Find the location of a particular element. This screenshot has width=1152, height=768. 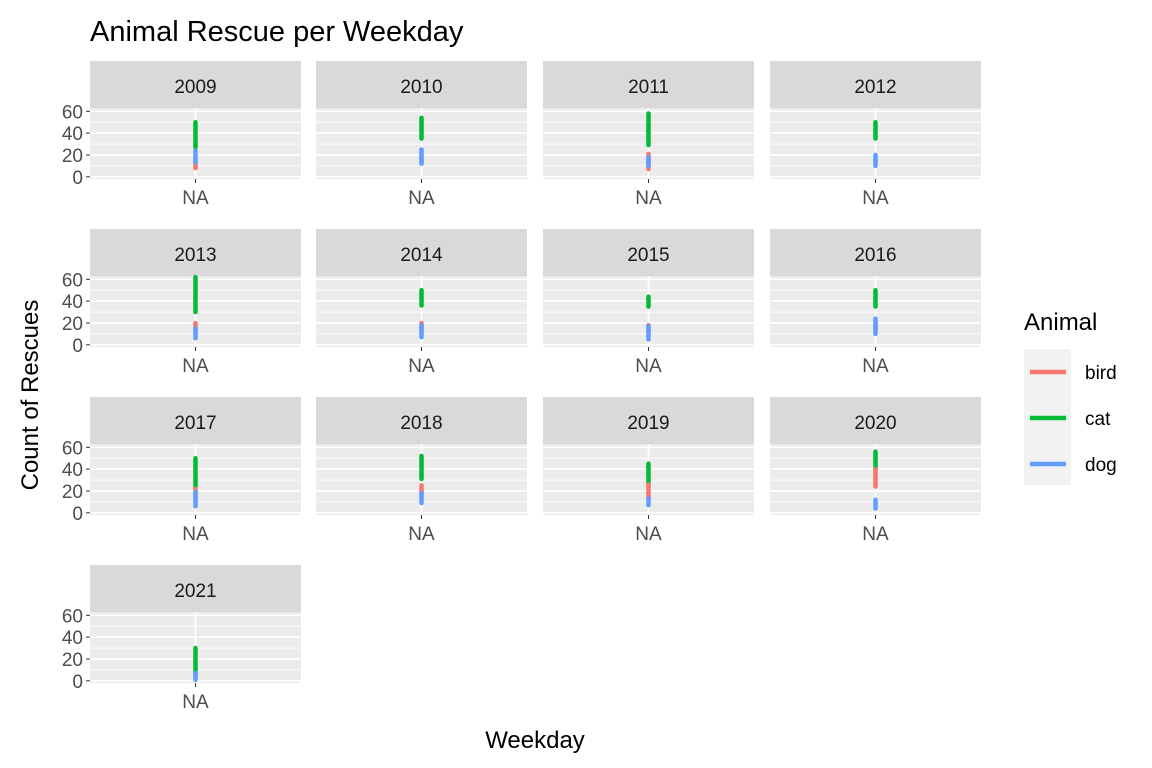

legend-label-bird: bird is located at coordinates (1101, 373).